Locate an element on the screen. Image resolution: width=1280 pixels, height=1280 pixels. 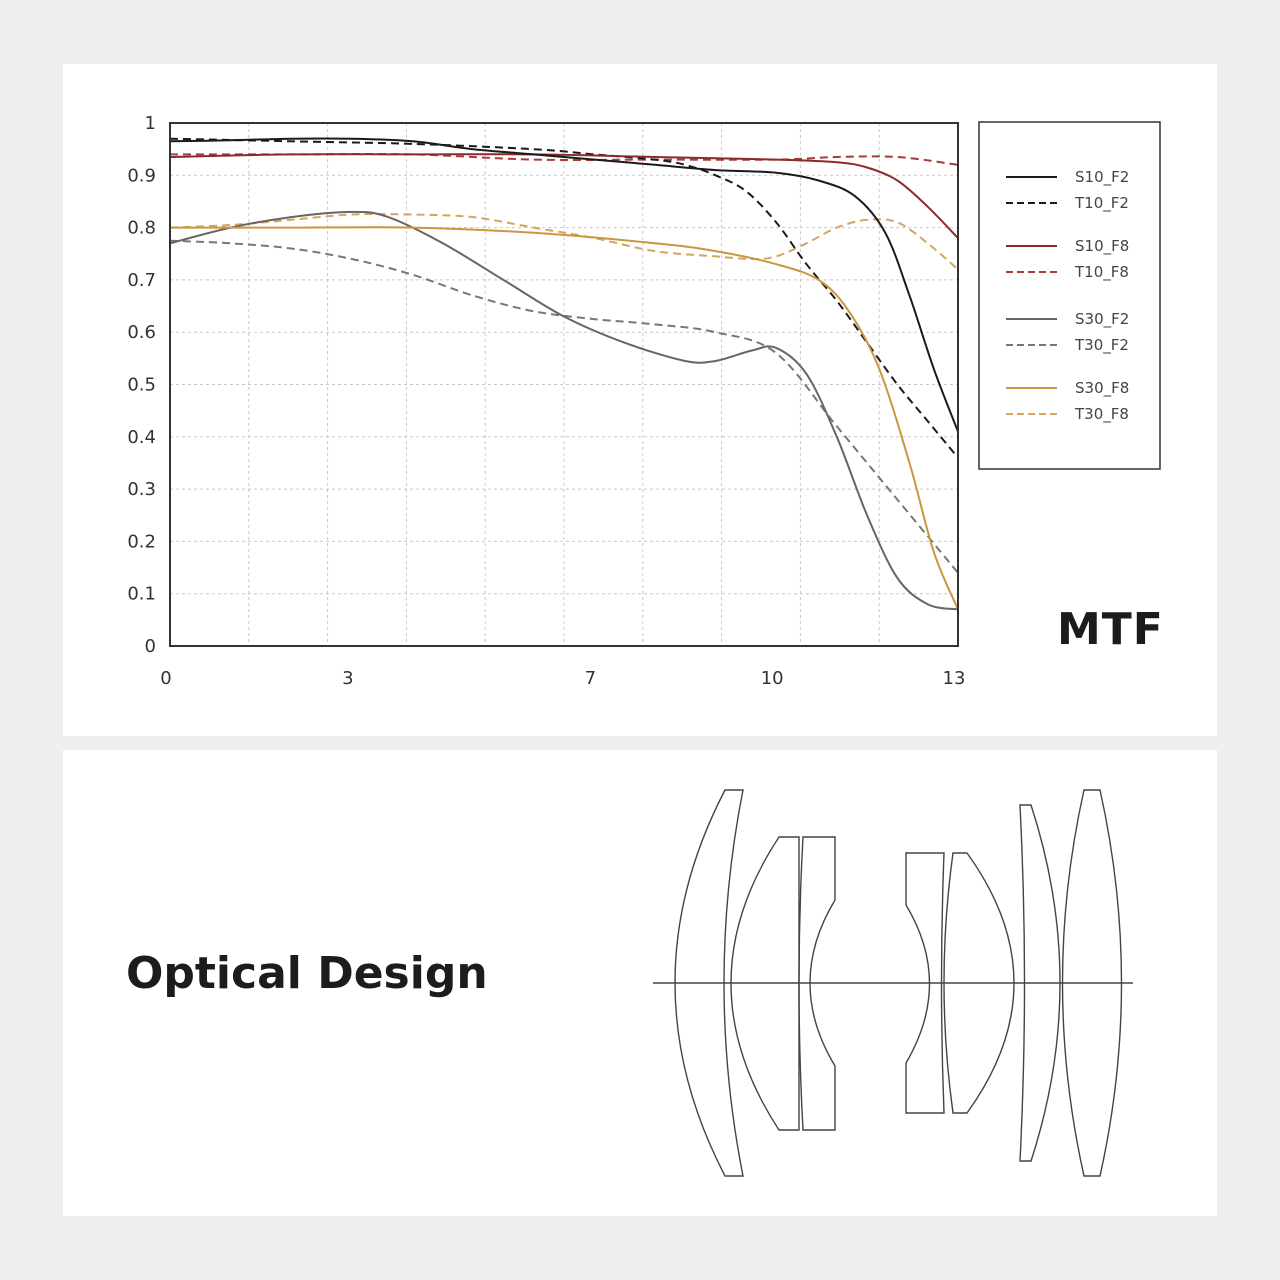
y-tick-label: 0.7 is located at coordinates (141, 280).